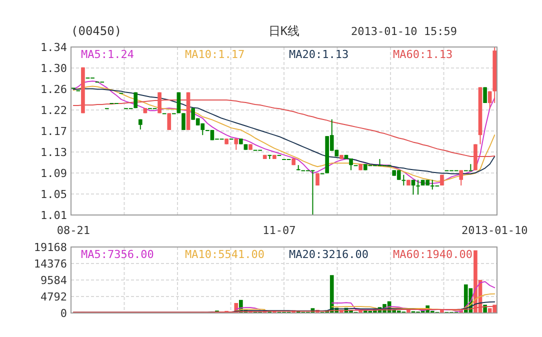 This screenshot has height=337, width=542. Describe the element at coordinates (319, 54) in the screenshot. I see `text: MA20:1.13` at that location.